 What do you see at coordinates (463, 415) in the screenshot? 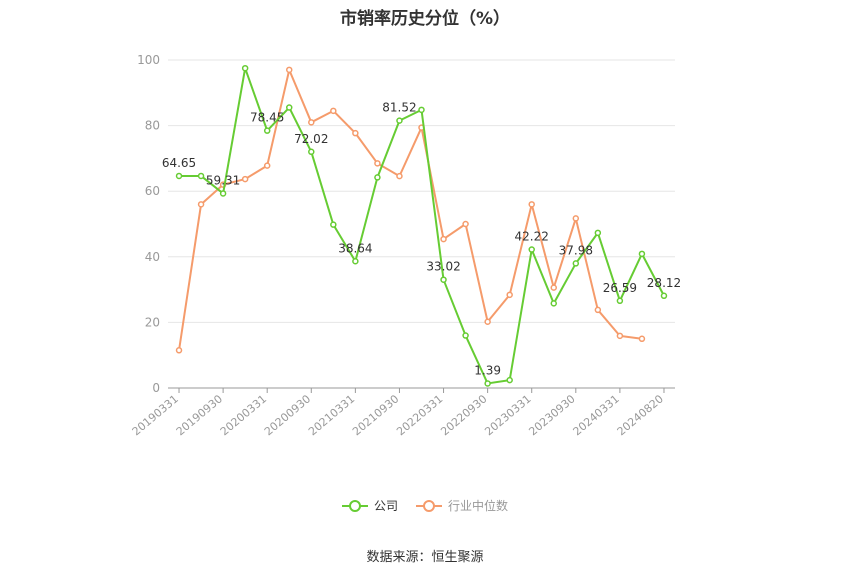
I see `x-tick-label: 20220930` at bounding box center [463, 415].